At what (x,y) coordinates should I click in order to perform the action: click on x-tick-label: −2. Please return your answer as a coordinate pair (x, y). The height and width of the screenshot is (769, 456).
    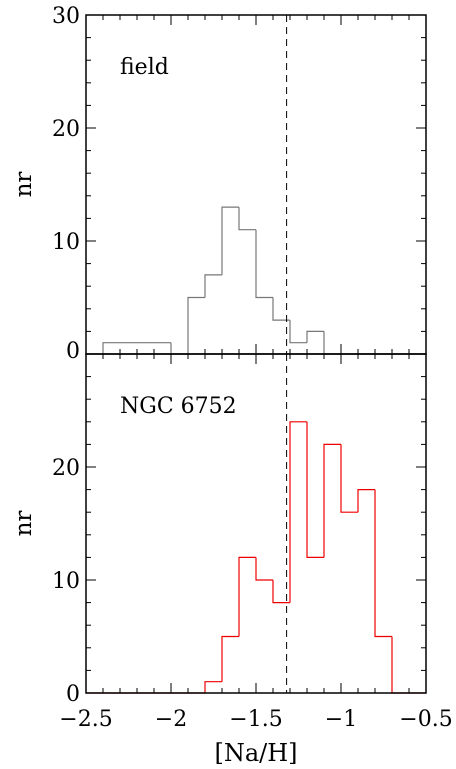
    Looking at the image, I should click on (171, 719).